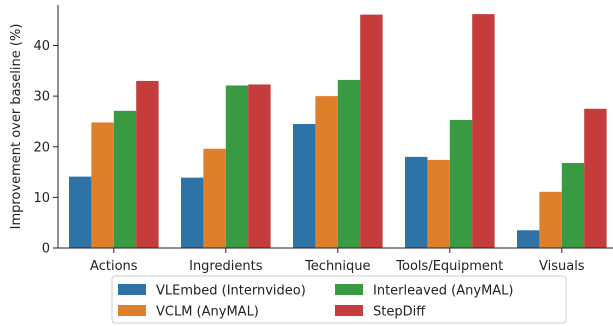 This screenshot has width=613, height=326. What do you see at coordinates (41, 97) in the screenshot?
I see `y-tick-label: 30` at bounding box center [41, 97].